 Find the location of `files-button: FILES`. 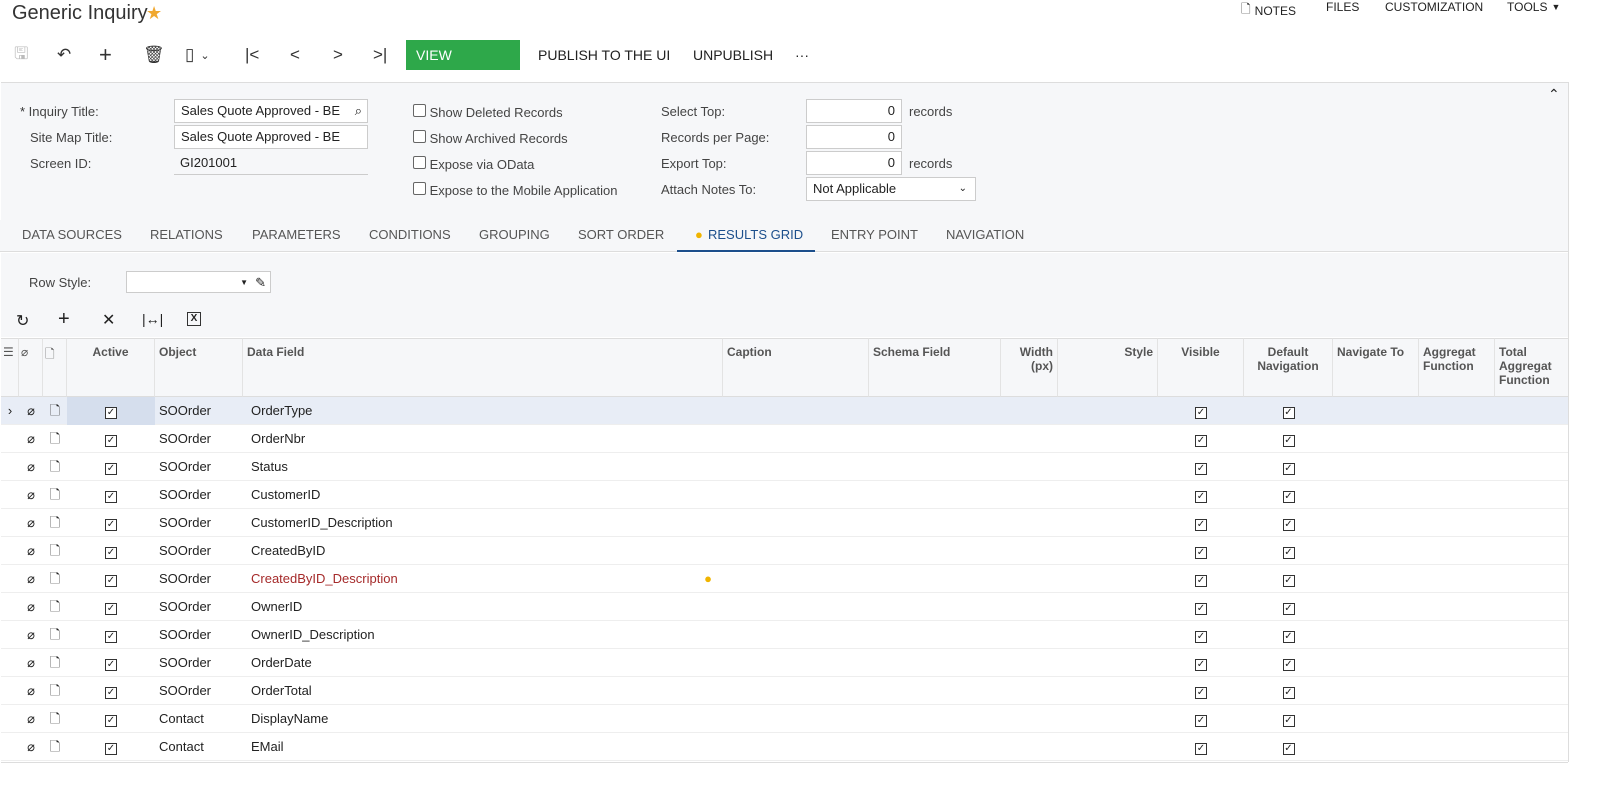

files-button: FILES is located at coordinates (1343, 7).